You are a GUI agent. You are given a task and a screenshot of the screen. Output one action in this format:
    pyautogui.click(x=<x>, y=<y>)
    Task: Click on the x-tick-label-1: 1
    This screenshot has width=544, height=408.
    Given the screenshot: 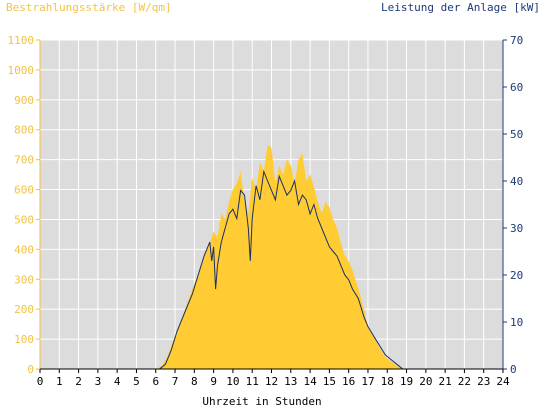 What is the action you would take?
    pyautogui.click(x=59, y=381)
    